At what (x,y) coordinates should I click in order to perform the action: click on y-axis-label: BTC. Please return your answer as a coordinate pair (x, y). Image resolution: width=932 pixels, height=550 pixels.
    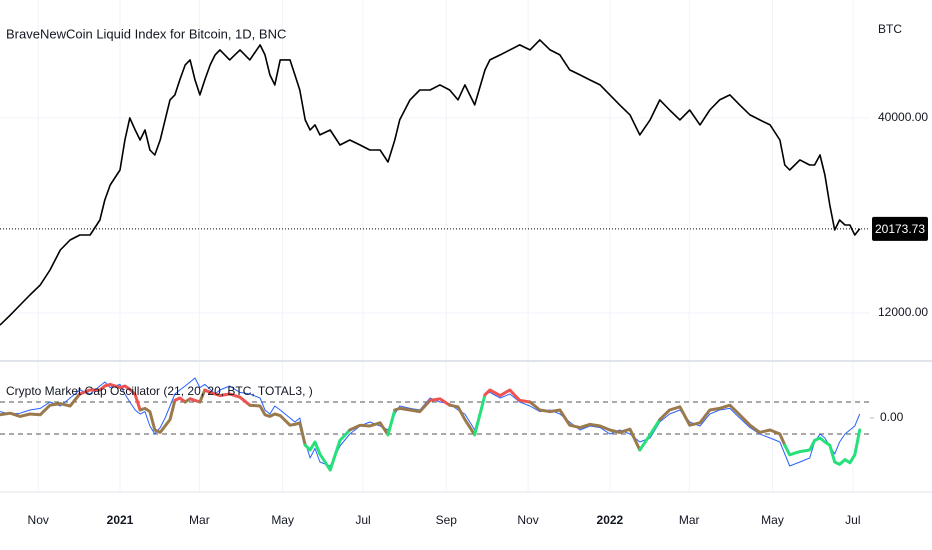
    Looking at the image, I should click on (890, 29).